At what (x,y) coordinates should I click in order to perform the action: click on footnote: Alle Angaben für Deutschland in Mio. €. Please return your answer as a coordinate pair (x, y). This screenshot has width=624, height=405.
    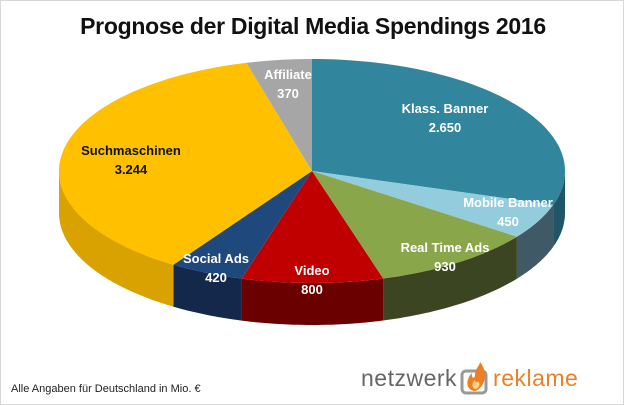
    Looking at the image, I should click on (106, 389).